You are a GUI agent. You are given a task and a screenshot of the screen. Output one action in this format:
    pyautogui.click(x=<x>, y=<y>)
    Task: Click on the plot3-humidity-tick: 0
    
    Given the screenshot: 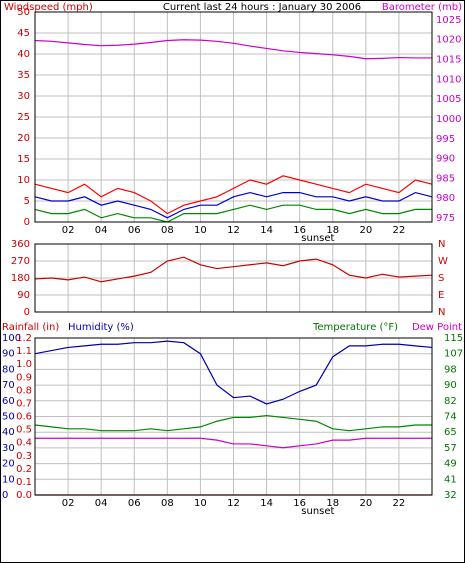 What is the action you would take?
    pyautogui.click(x=5, y=495)
    